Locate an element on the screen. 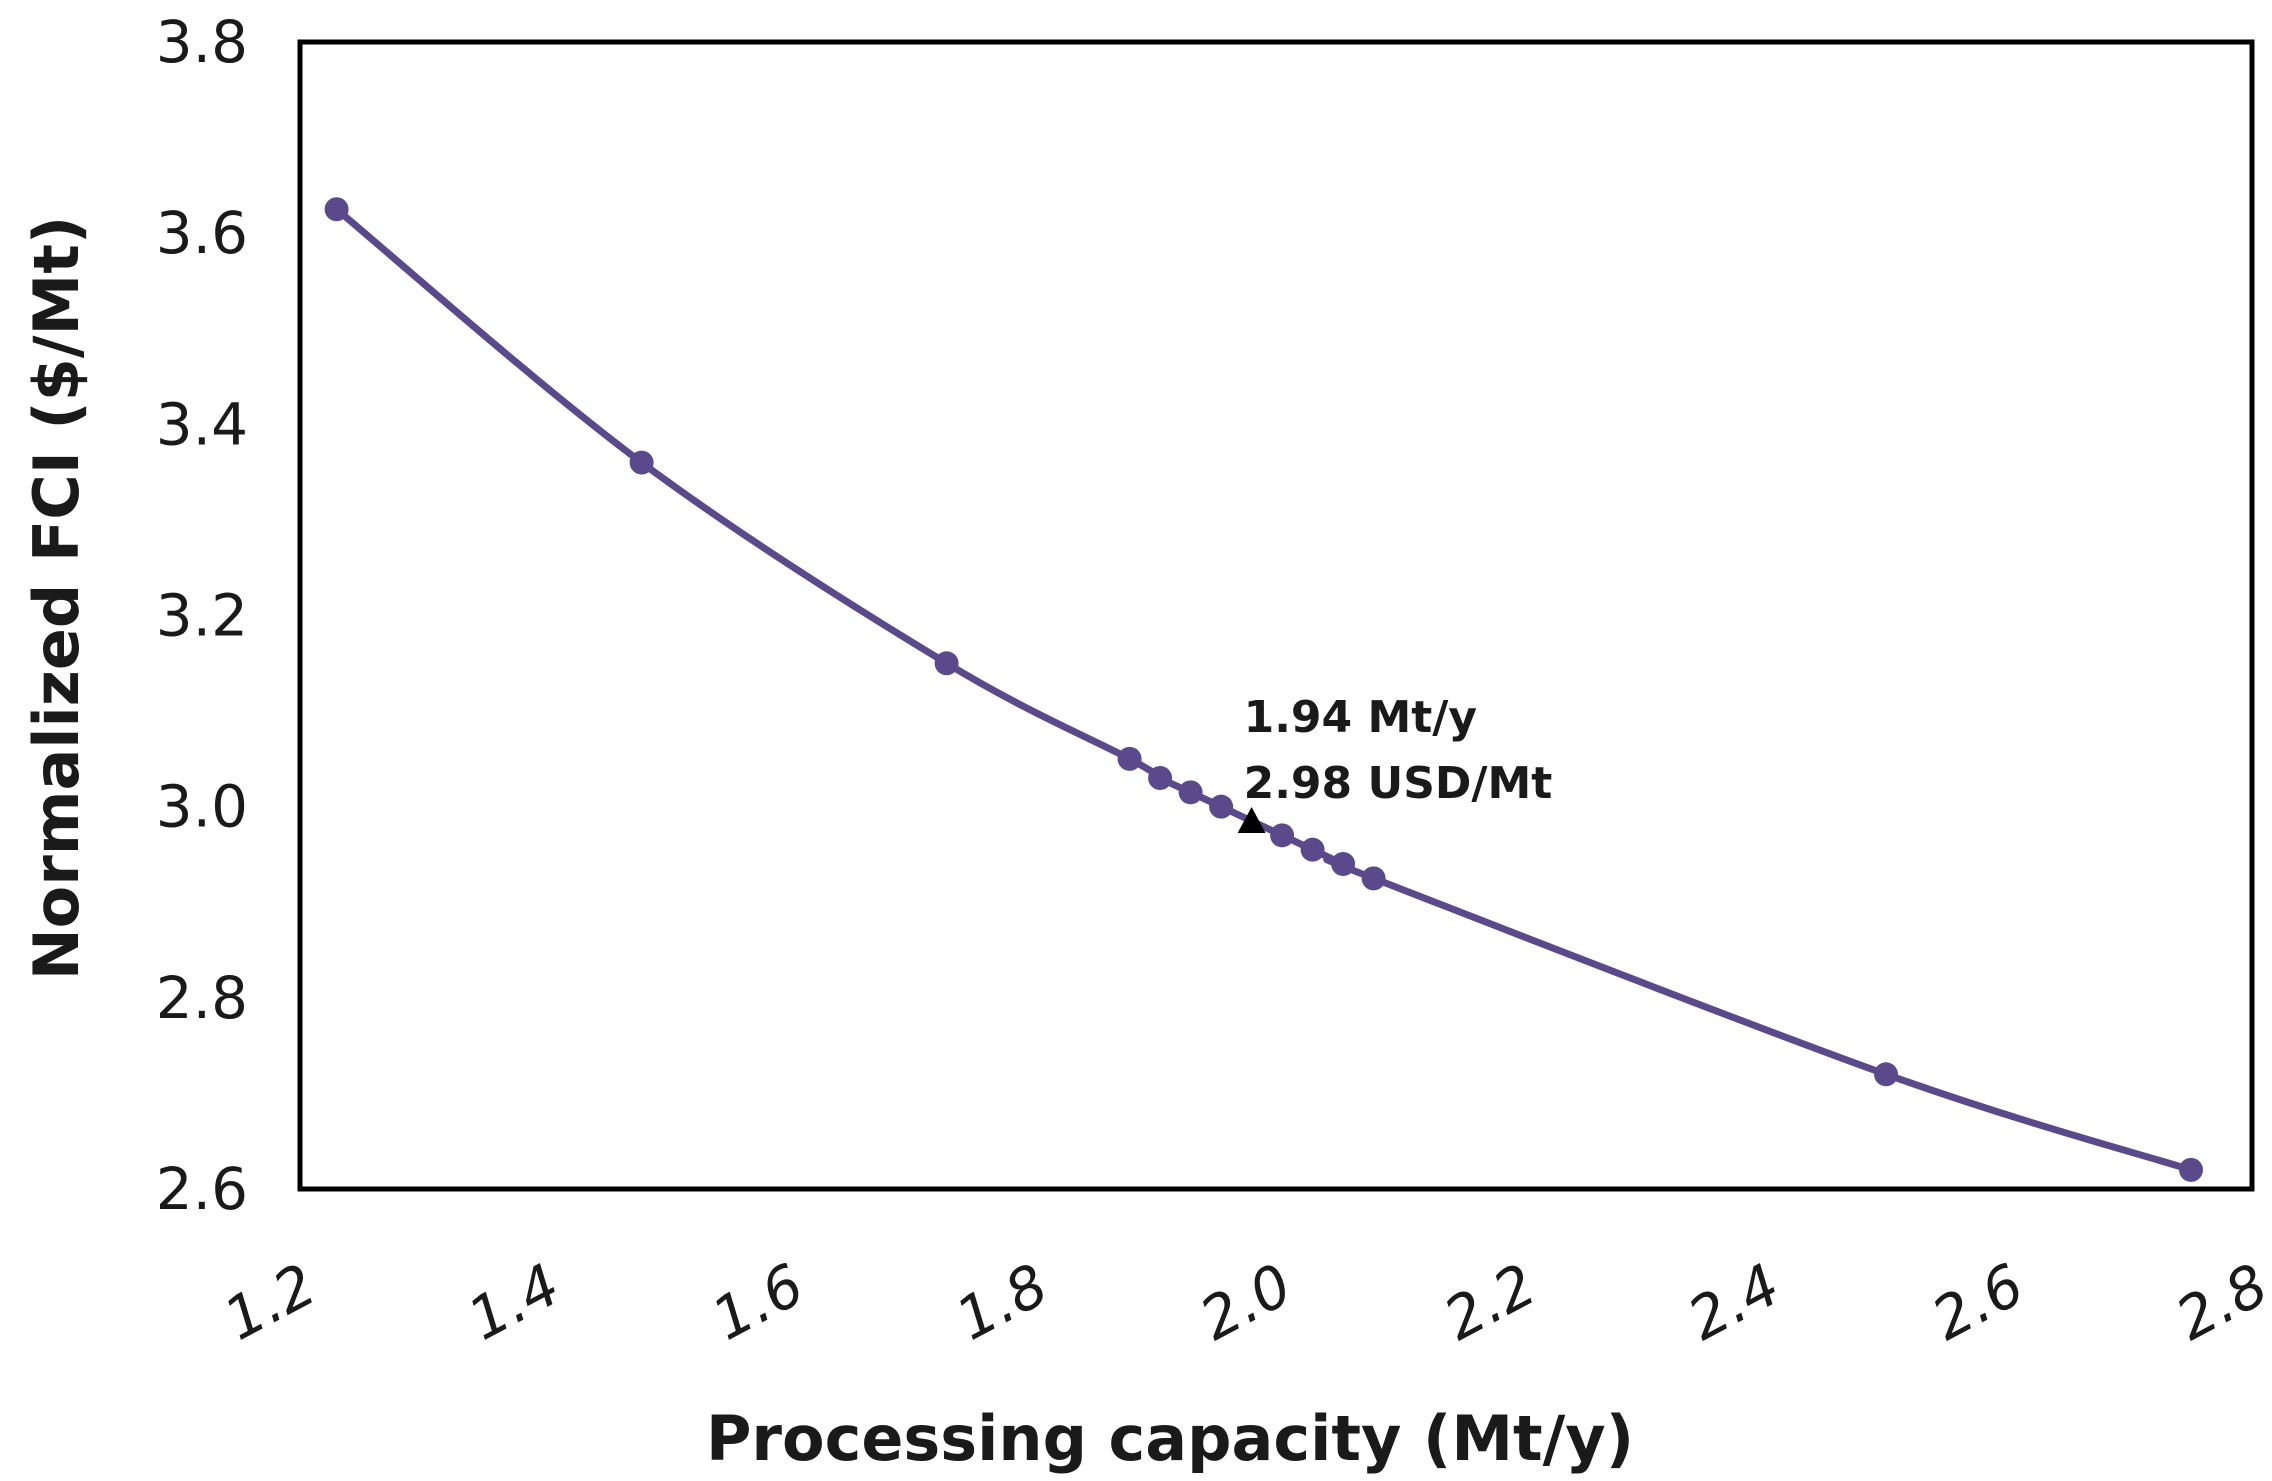 The width and height of the screenshot is (2272, 1481). y-tick-label: 3.0 is located at coordinates (202, 807).